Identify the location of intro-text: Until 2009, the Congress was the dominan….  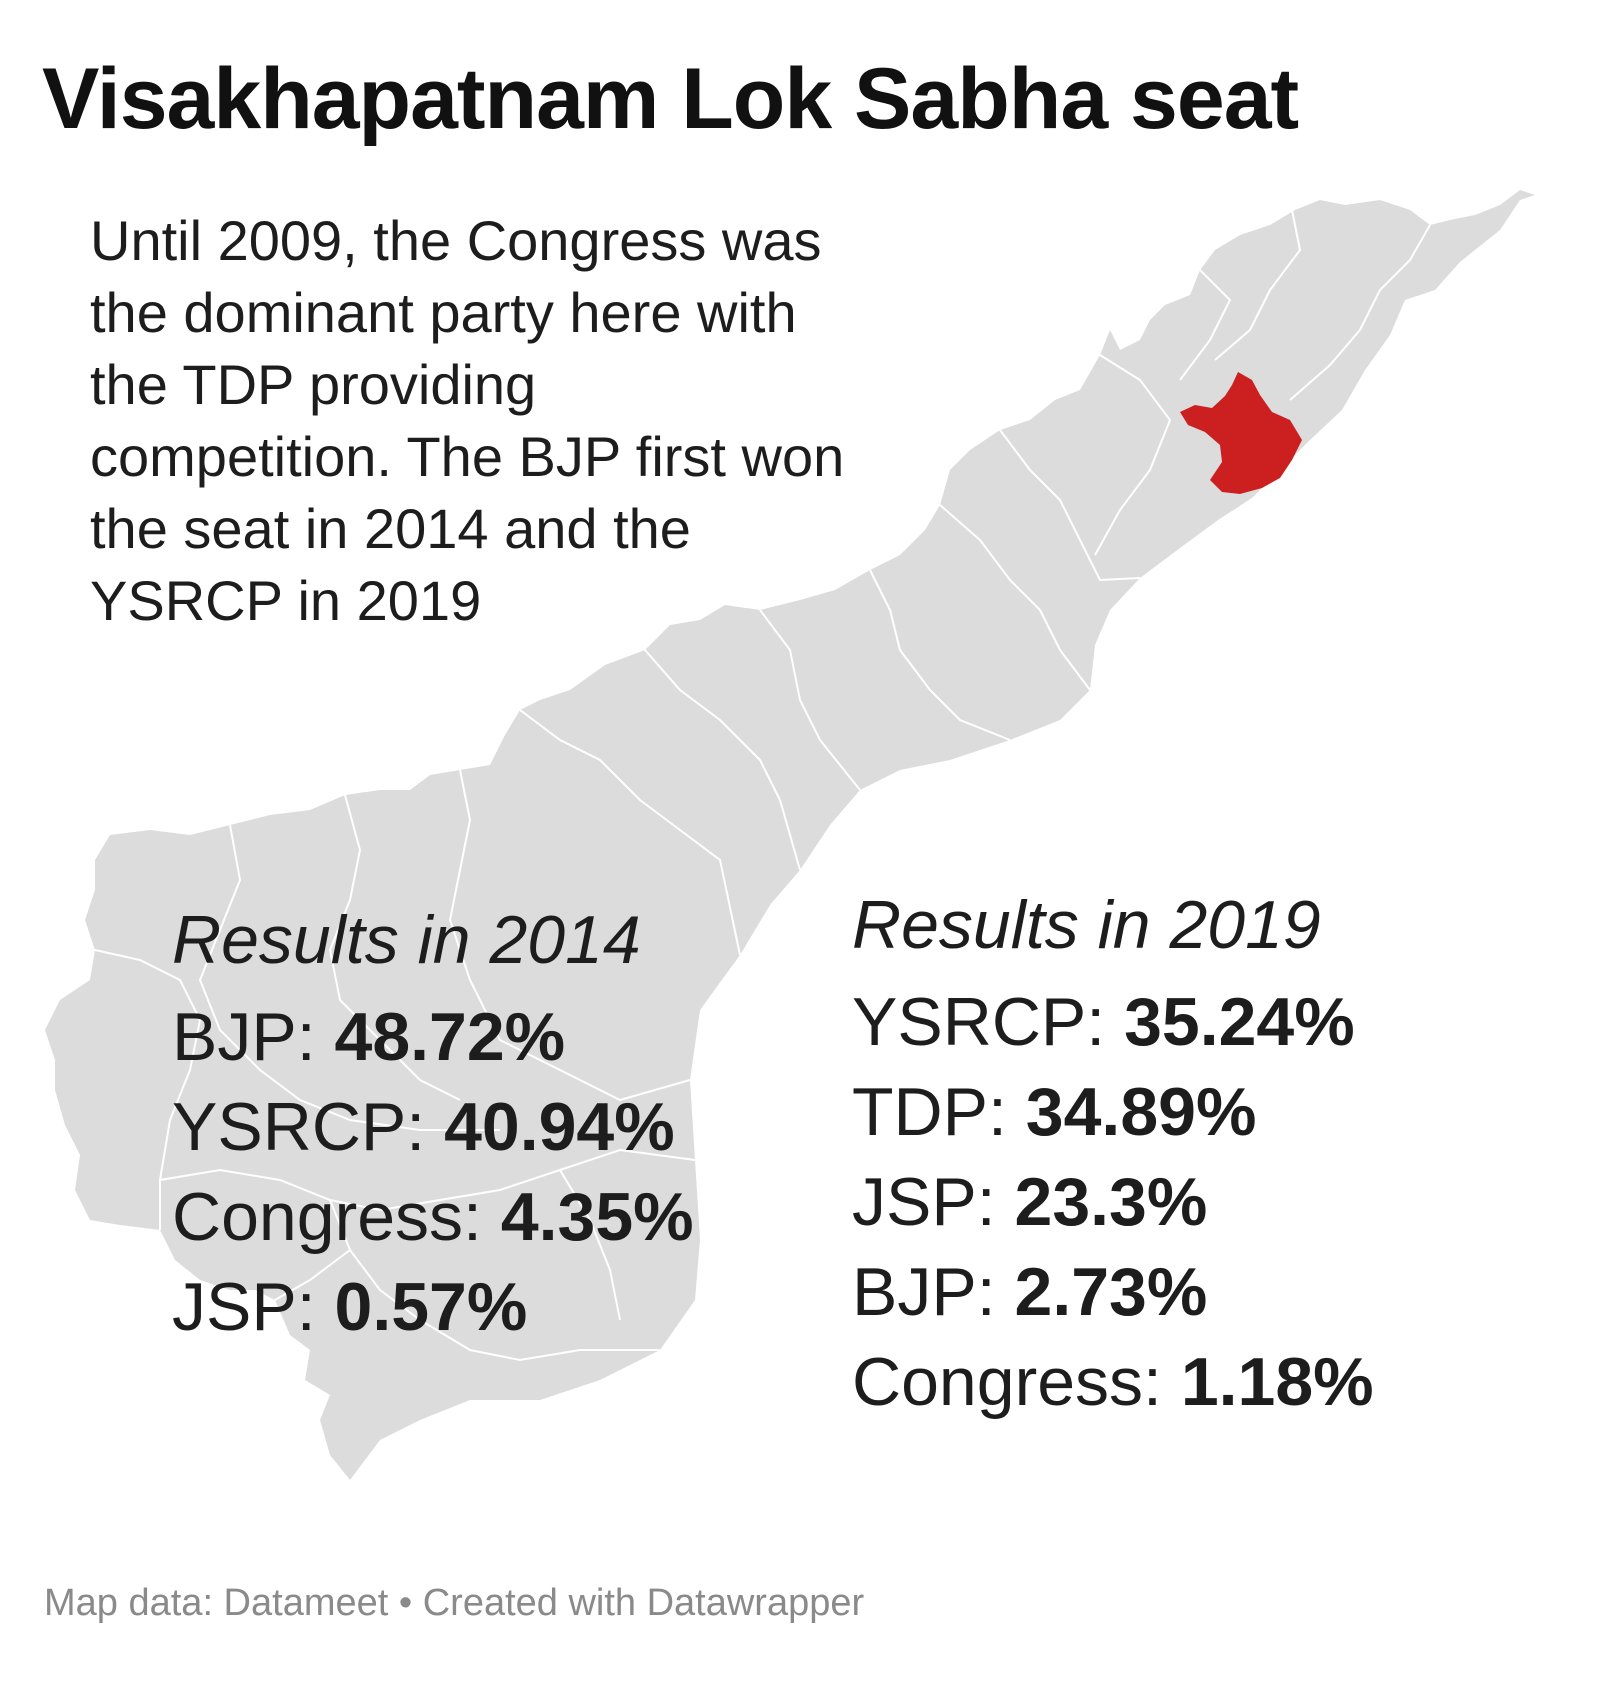
(467, 420).